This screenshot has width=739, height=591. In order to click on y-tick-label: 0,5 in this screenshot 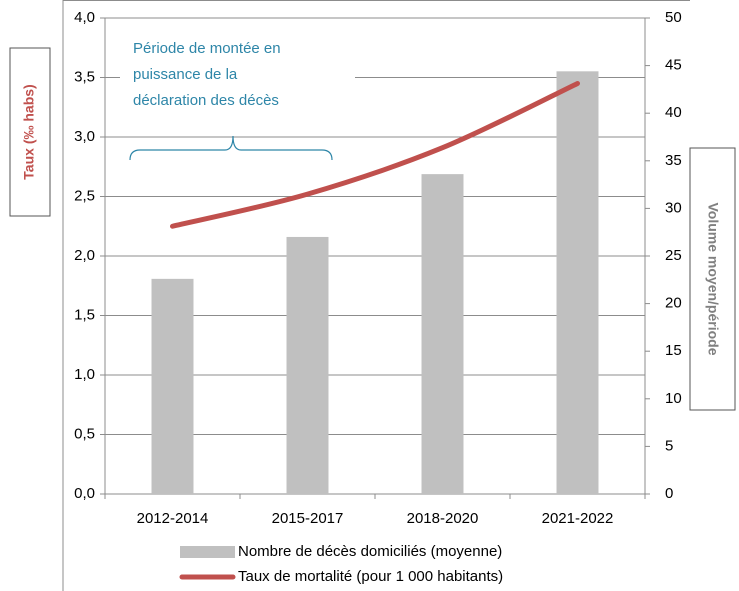, I will do `click(84, 433)`.